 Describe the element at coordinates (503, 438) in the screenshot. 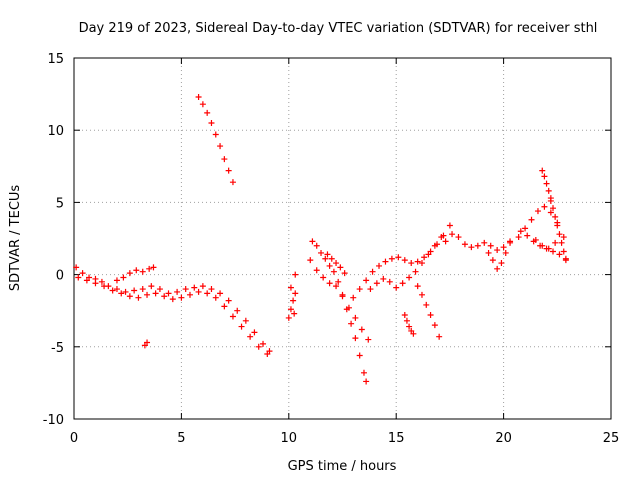

I see `x-tick-label: 20` at that location.